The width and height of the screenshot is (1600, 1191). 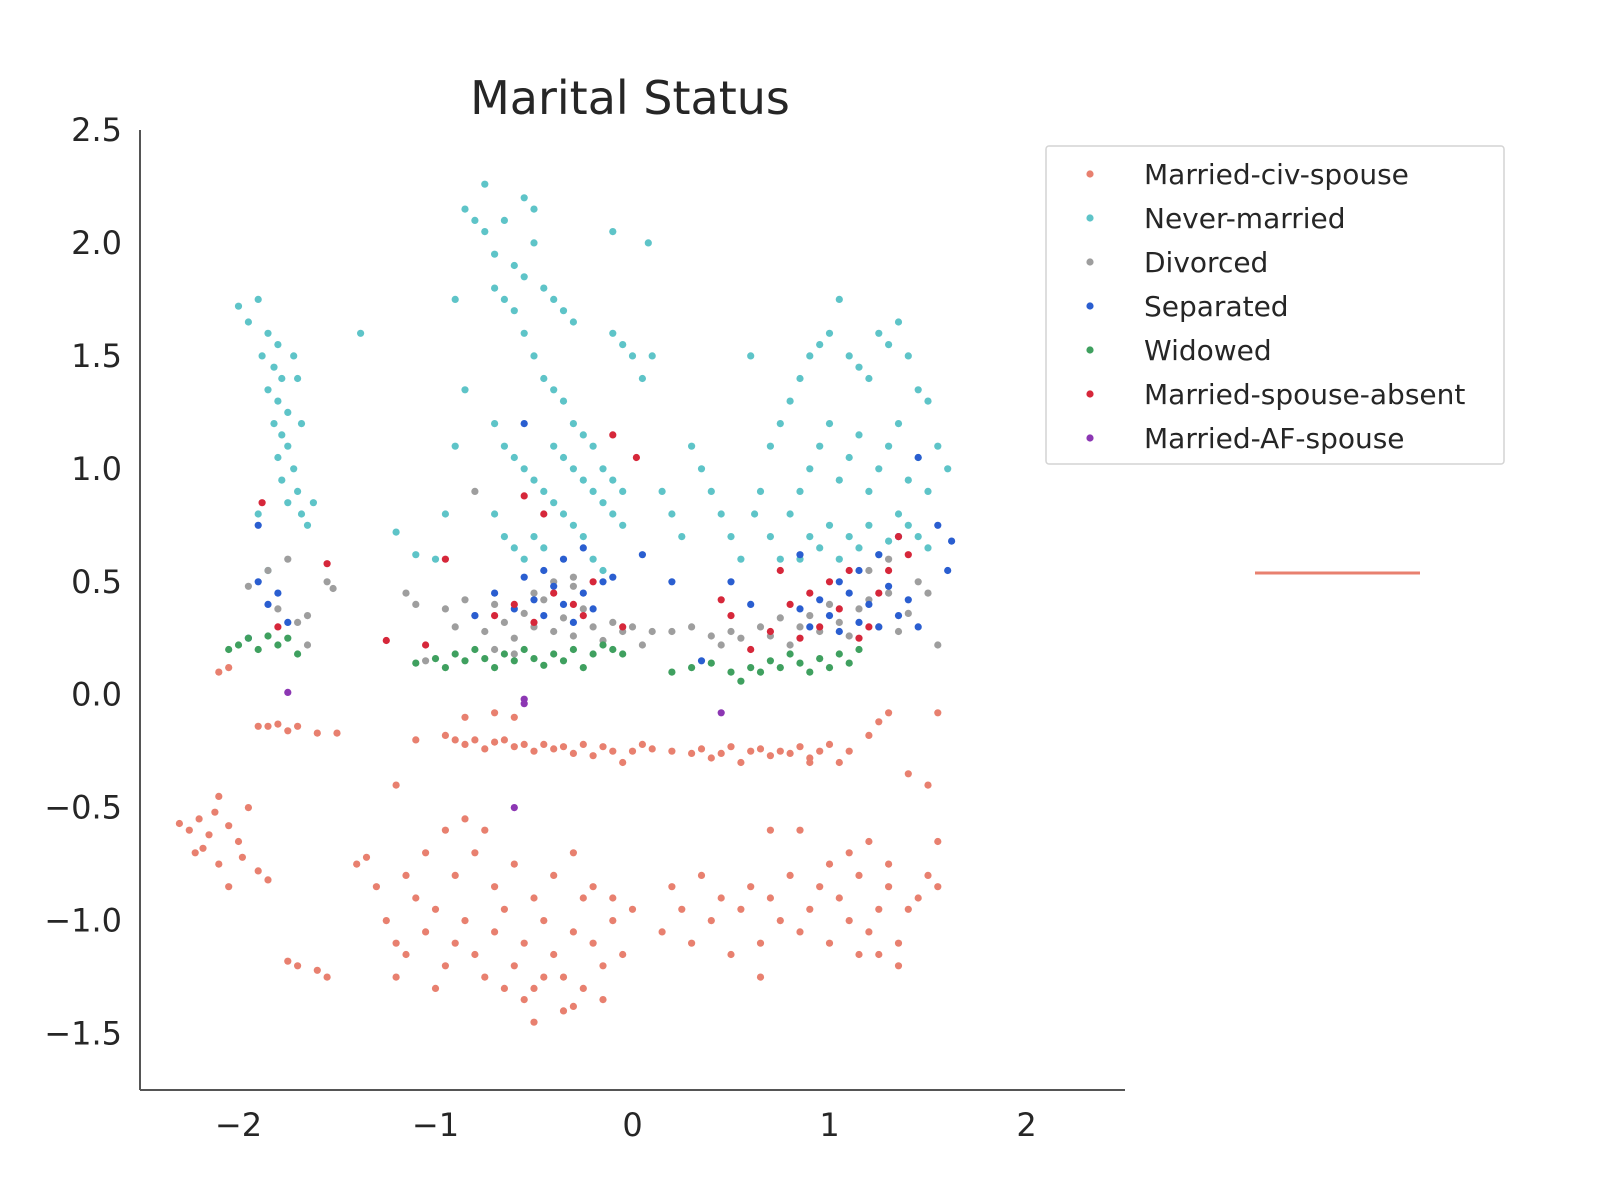 I want to click on x-tick-label: −2, so click(x=238, y=1125).